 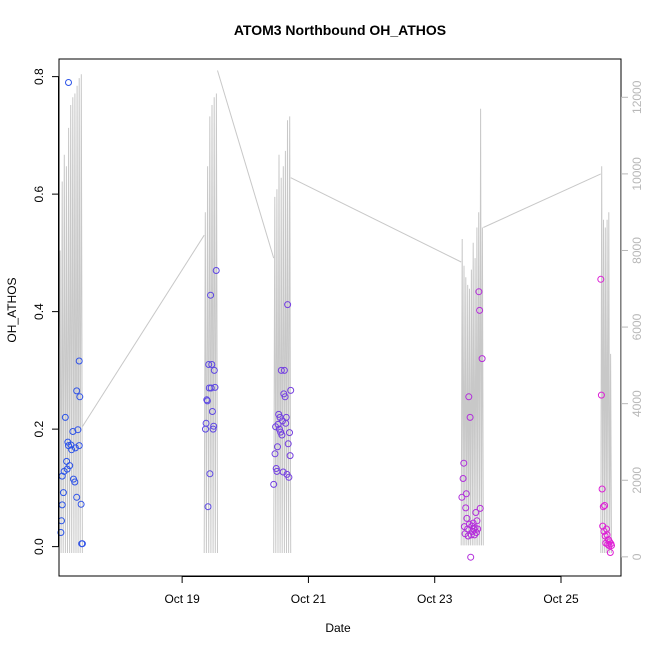 I want to click on x-tick-label: Oct 21, so click(x=309, y=599).